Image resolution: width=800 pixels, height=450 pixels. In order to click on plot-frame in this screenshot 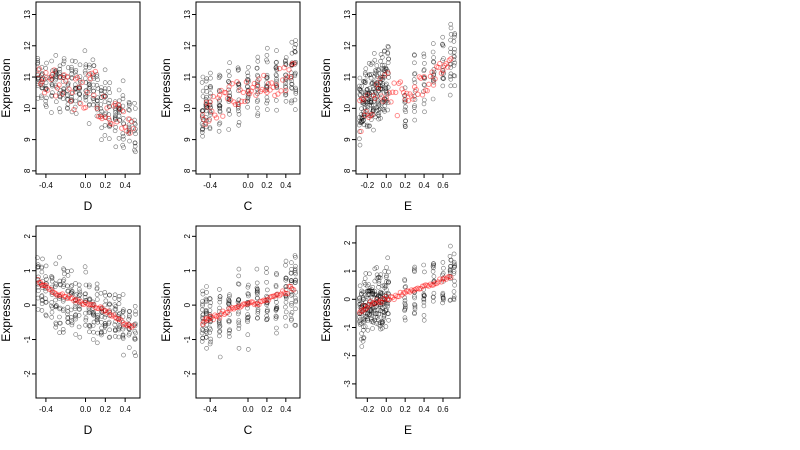, I will do `click(408, 88)`.